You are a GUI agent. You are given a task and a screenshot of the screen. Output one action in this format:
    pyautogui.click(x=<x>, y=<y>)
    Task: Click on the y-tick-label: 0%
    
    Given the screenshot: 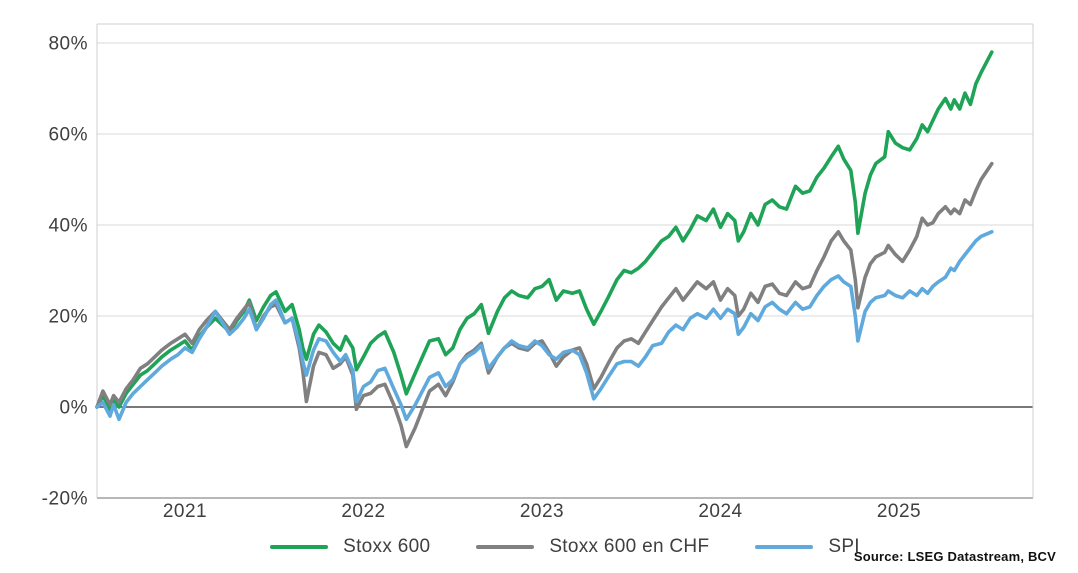 What is the action you would take?
    pyautogui.click(x=74, y=408)
    